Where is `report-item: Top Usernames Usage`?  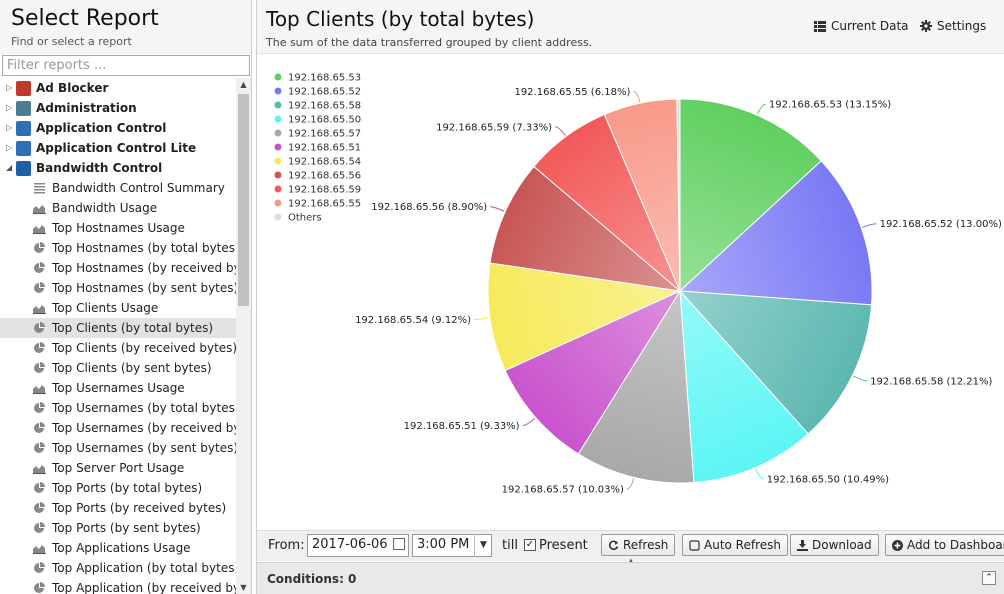 report-item: Top Usernames Usage is located at coordinates (118, 388).